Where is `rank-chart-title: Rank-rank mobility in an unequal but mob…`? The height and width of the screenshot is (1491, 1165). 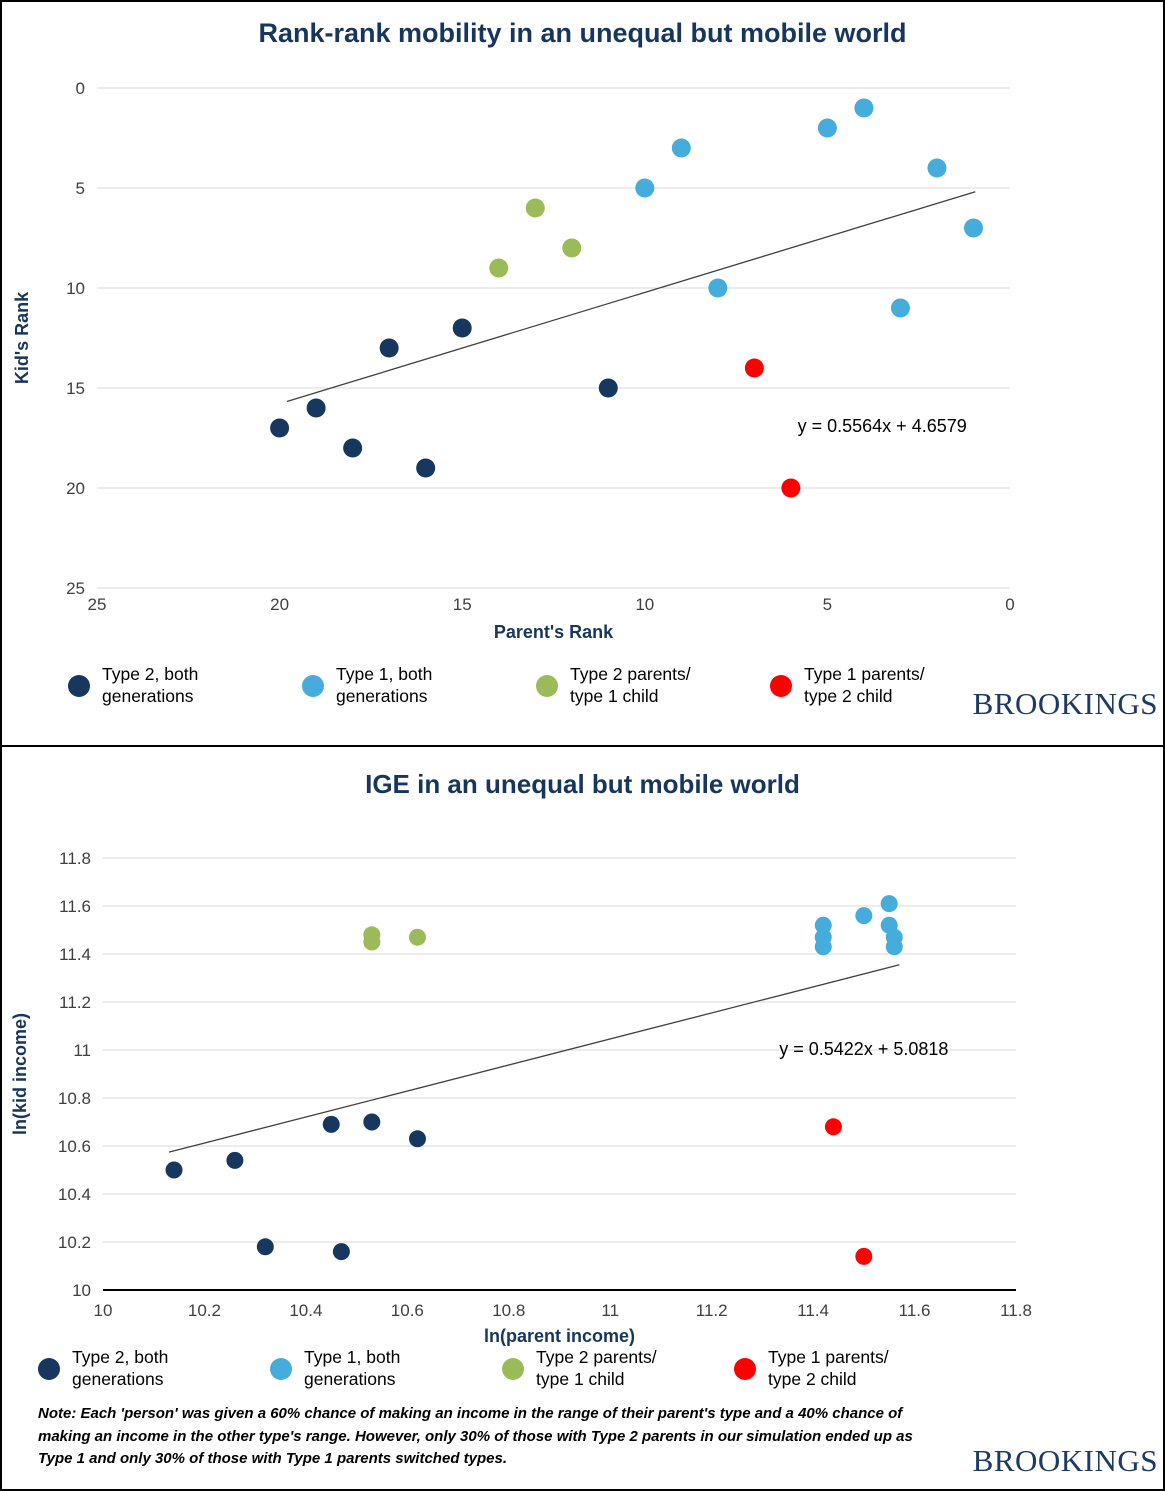 rank-chart-title: Rank-rank mobility in an unequal but mob… is located at coordinates (582, 33).